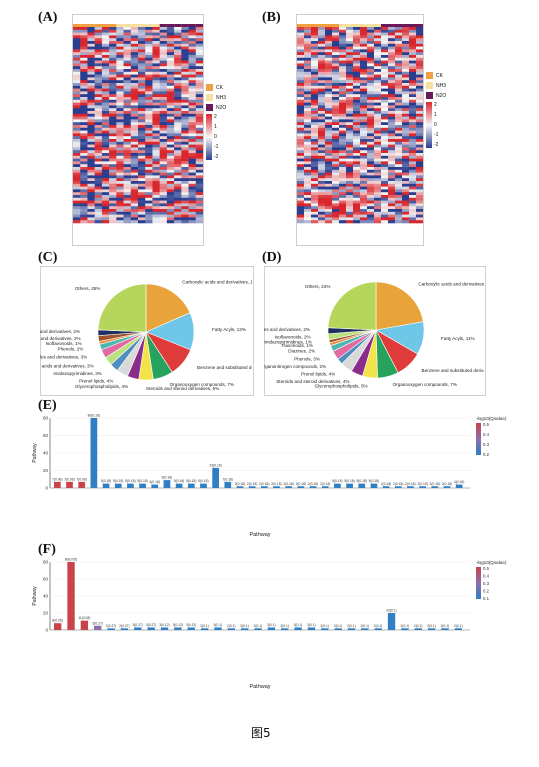 The image size is (539, 767). I want to click on legend-tick-label: 0.2, so click(486, 591).